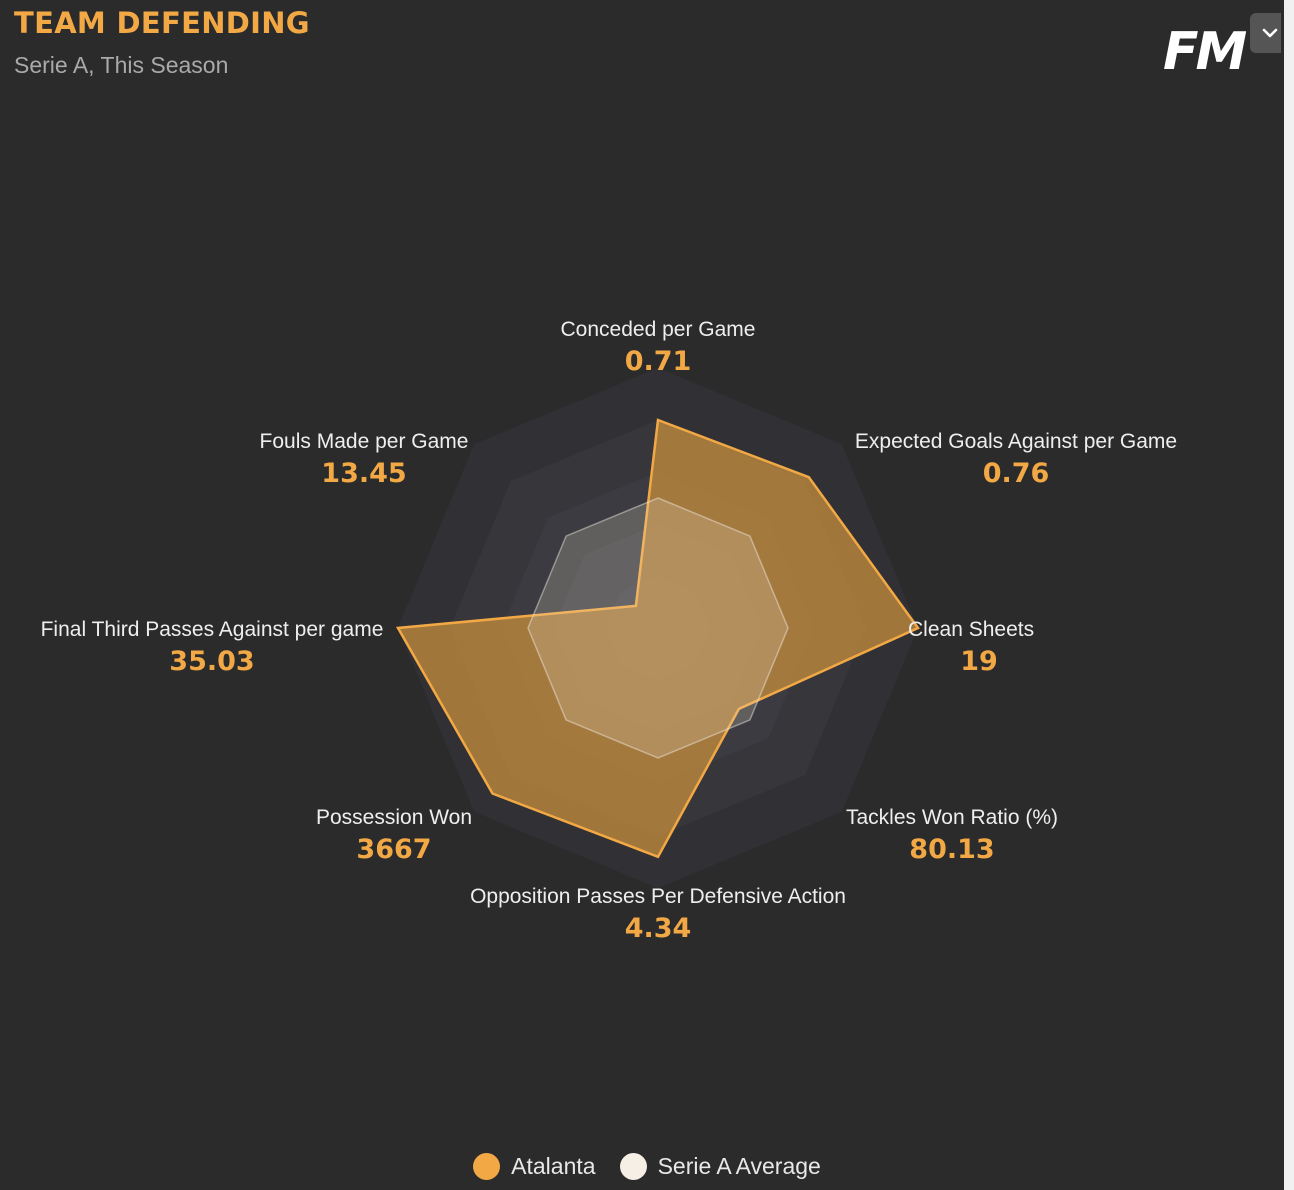 This screenshot has width=1294, height=1190. What do you see at coordinates (553, 1166) in the screenshot?
I see `legend-label-atalanta: Atalanta` at bounding box center [553, 1166].